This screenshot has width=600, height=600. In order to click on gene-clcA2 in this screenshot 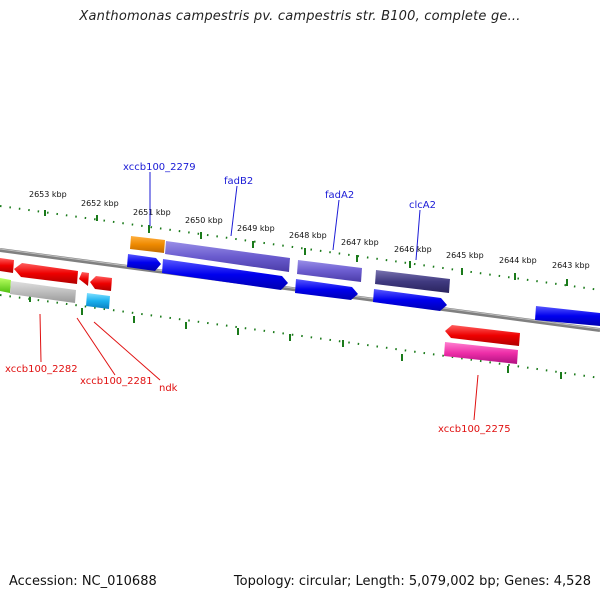, I will do `click(412, 281)`.